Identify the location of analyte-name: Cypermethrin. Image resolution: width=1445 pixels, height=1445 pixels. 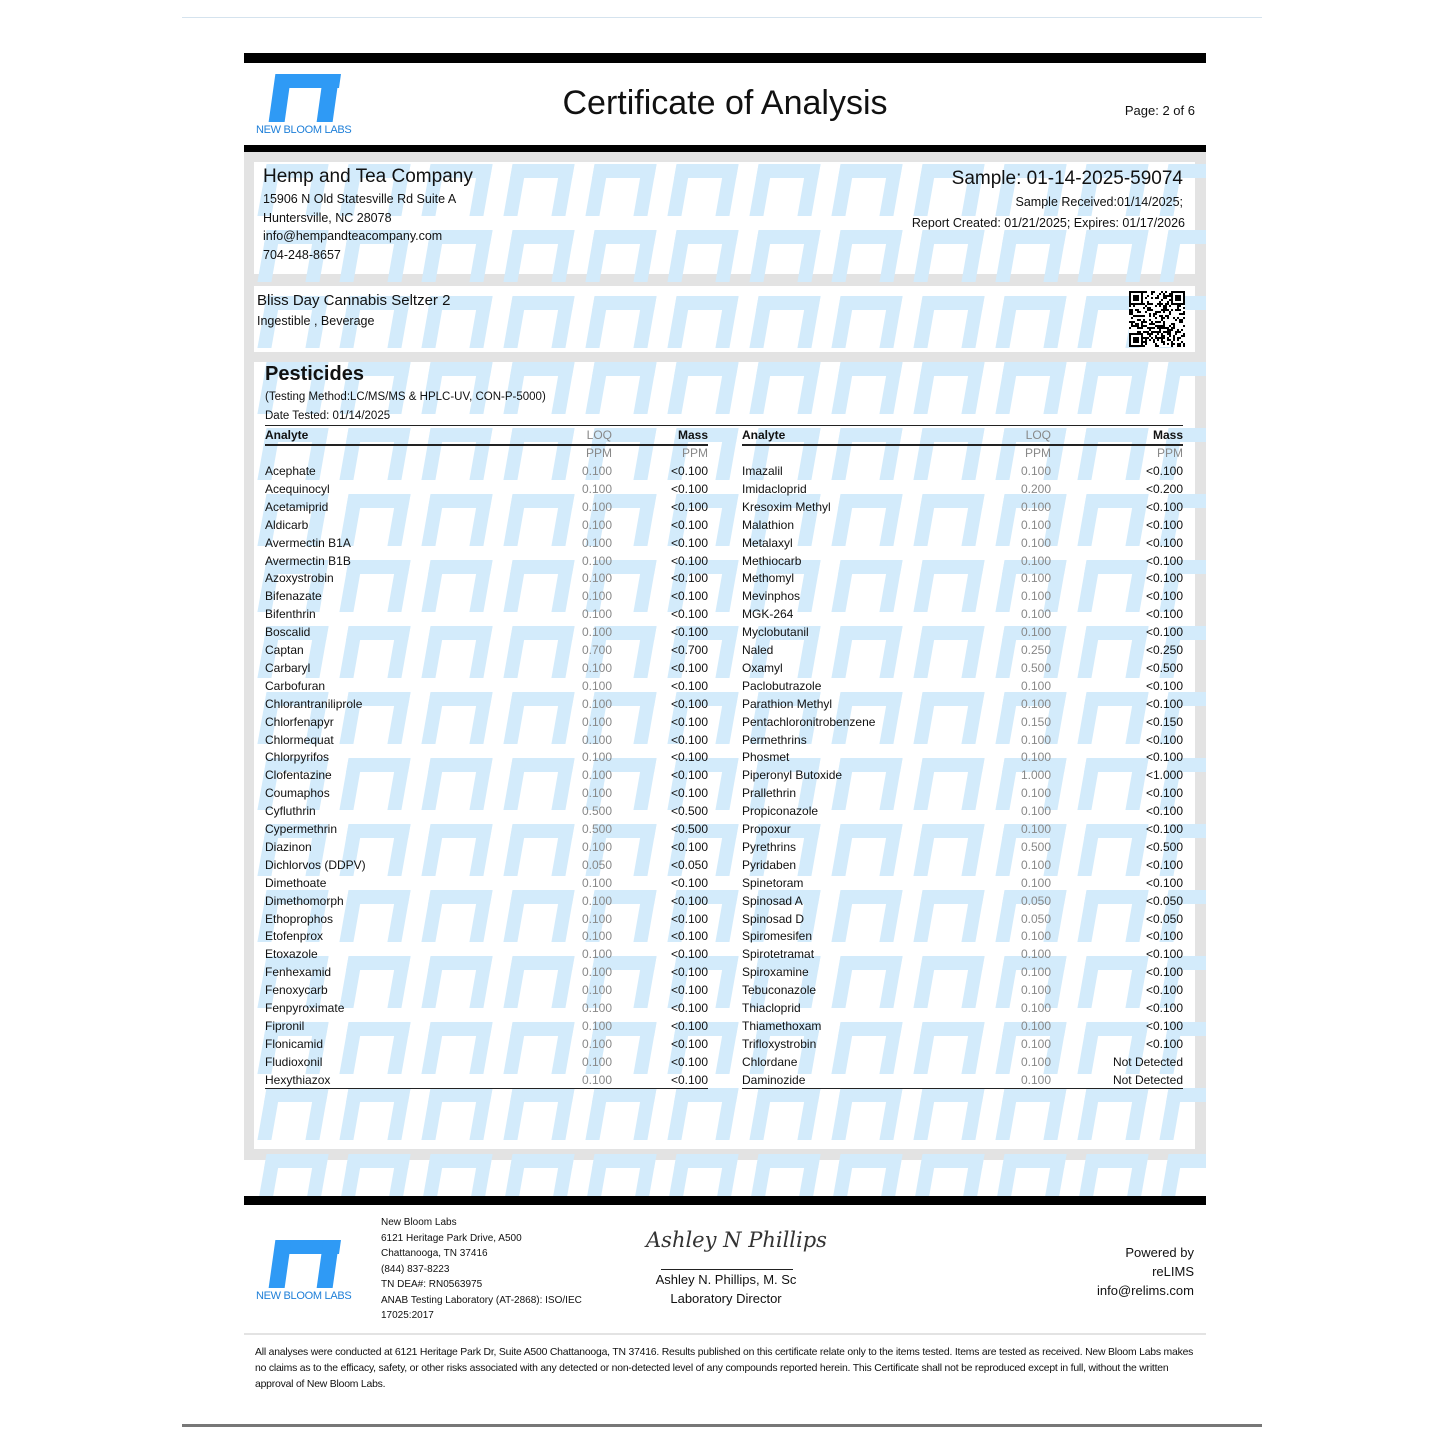
(301, 829).